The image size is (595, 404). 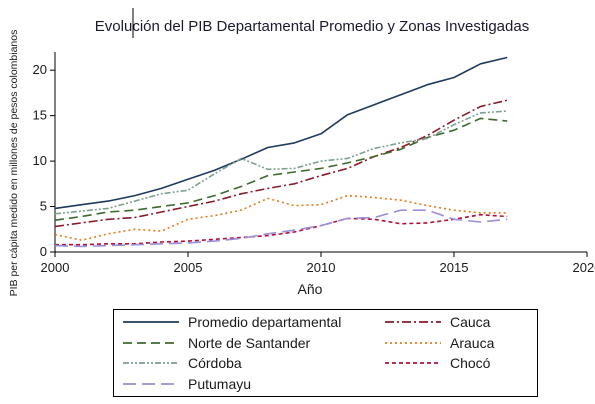 I want to click on legend-item-choco: Chocó, so click(x=437, y=363).